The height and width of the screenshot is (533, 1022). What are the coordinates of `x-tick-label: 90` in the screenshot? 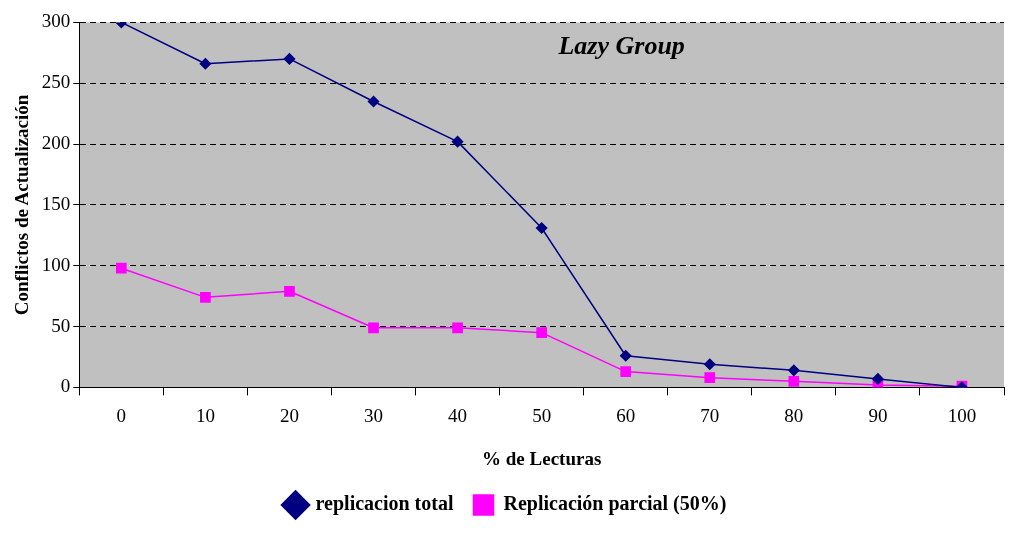 It's located at (878, 415).